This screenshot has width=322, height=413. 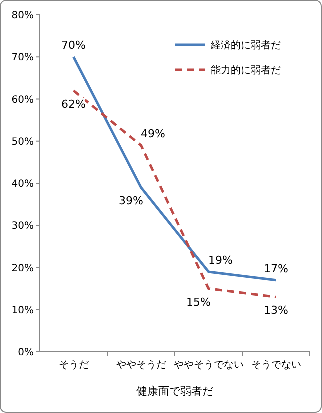 I want to click on y-tick-label: 80%, so click(x=23, y=16).